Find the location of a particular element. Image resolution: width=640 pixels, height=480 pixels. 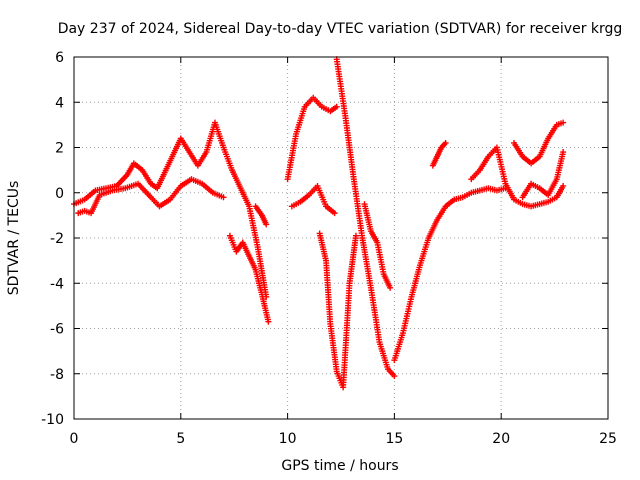

y-tick-label: 6 is located at coordinates (59, 58).